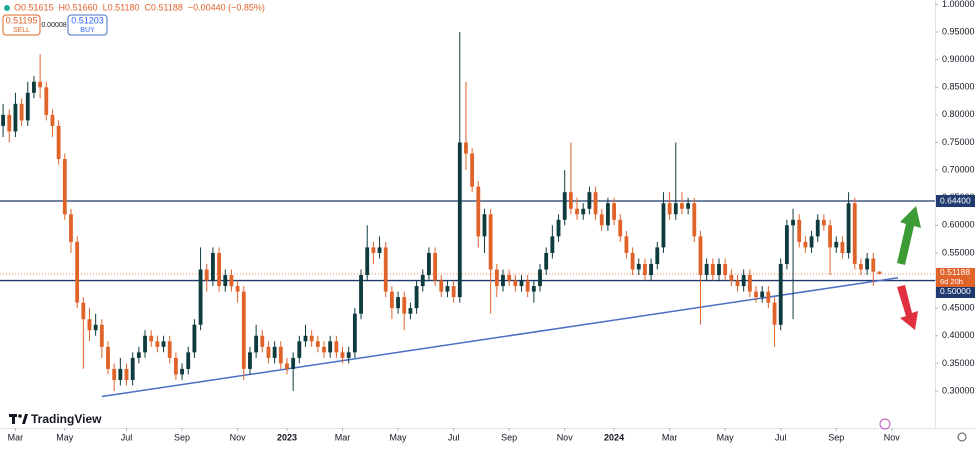 This screenshot has height=451, width=975. Describe the element at coordinates (21, 30) in the screenshot. I see `sell-label: SELL` at that location.